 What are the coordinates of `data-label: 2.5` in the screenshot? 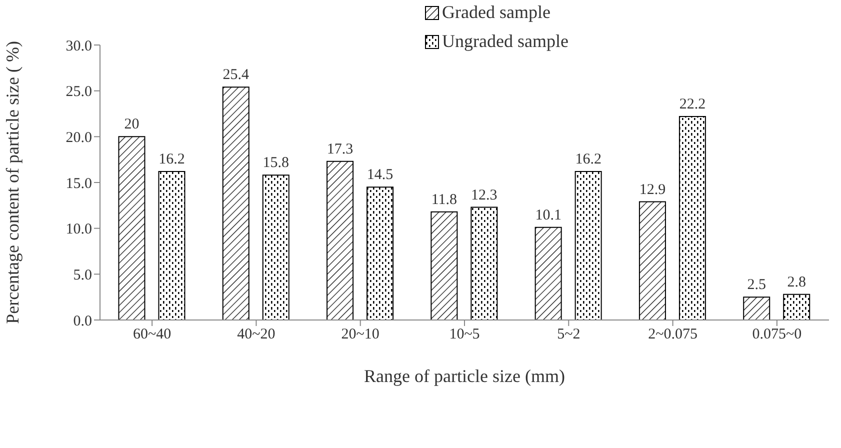 It's located at (756, 285).